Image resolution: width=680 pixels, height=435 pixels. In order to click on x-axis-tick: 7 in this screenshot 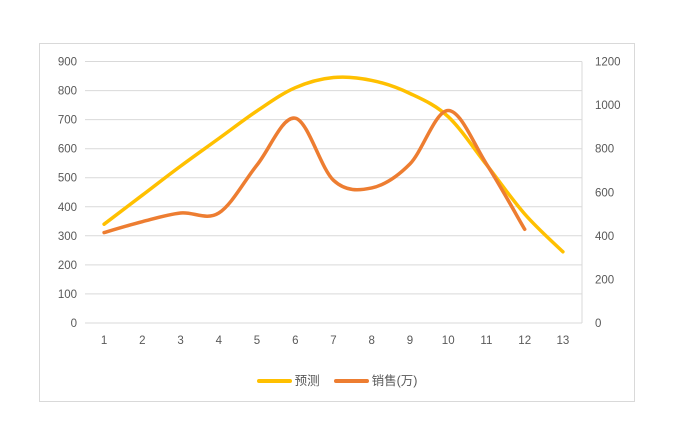, I will do `click(333, 341)`.